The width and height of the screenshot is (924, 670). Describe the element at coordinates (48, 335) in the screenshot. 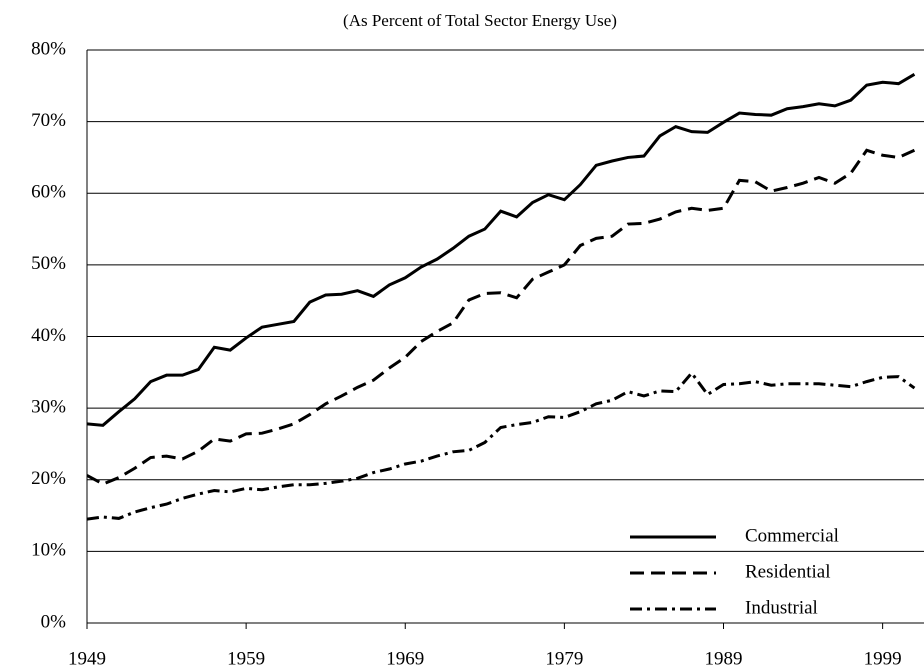

I see `y-tick-label: 40%` at that location.